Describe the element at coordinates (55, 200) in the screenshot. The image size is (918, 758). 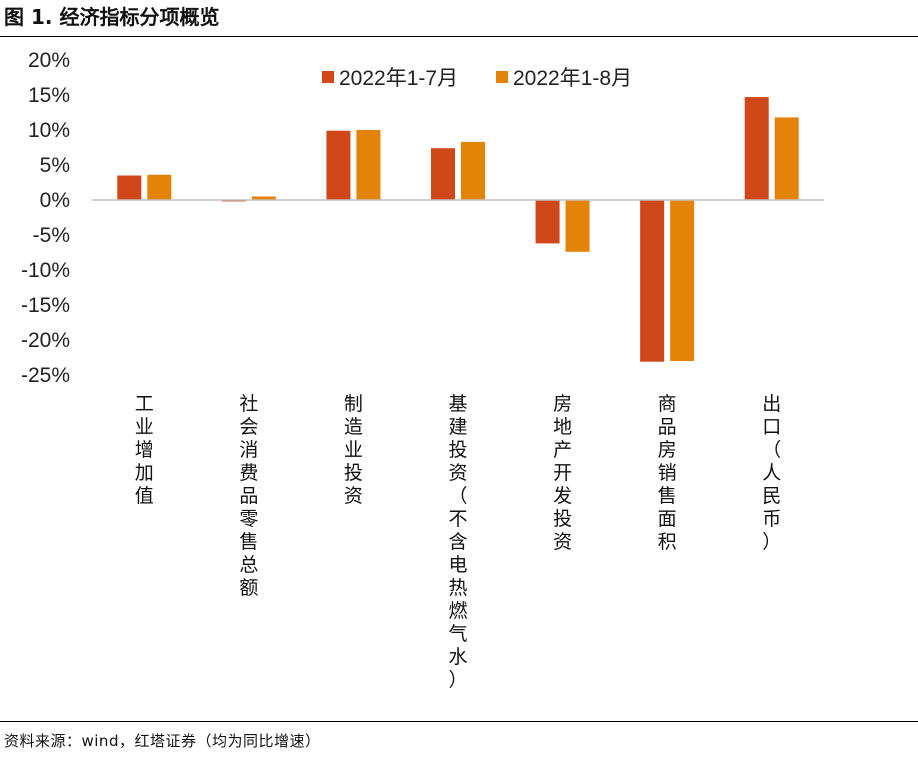
I see `y-tick-label: 0%` at that location.